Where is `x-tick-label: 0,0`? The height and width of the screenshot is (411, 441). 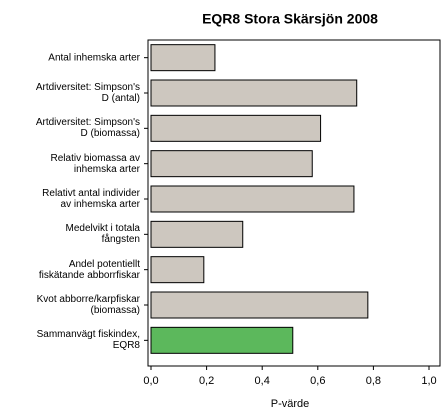
x-tick-label: 0,0 is located at coordinates (150, 381).